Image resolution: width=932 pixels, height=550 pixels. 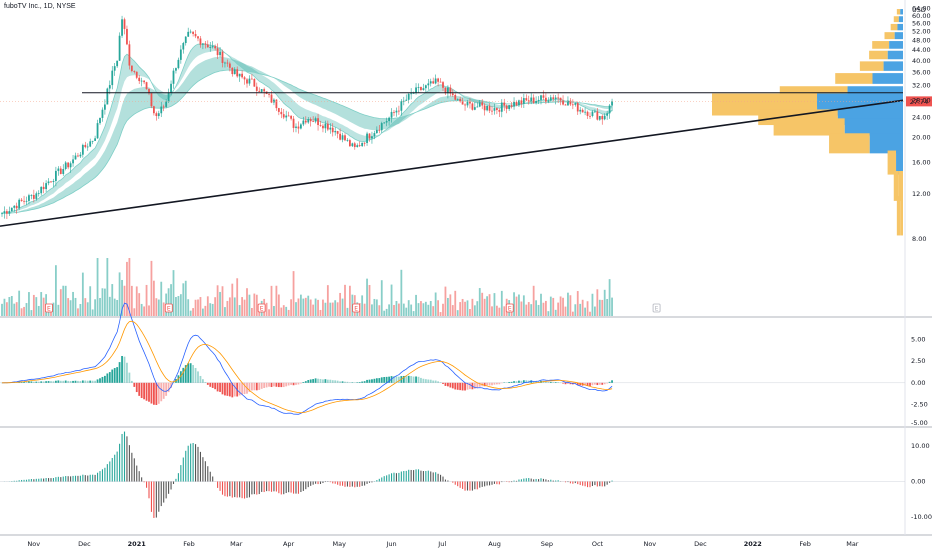 What do you see at coordinates (169, 309) in the screenshot?
I see `earnings-marker-label: E` at bounding box center [169, 309].